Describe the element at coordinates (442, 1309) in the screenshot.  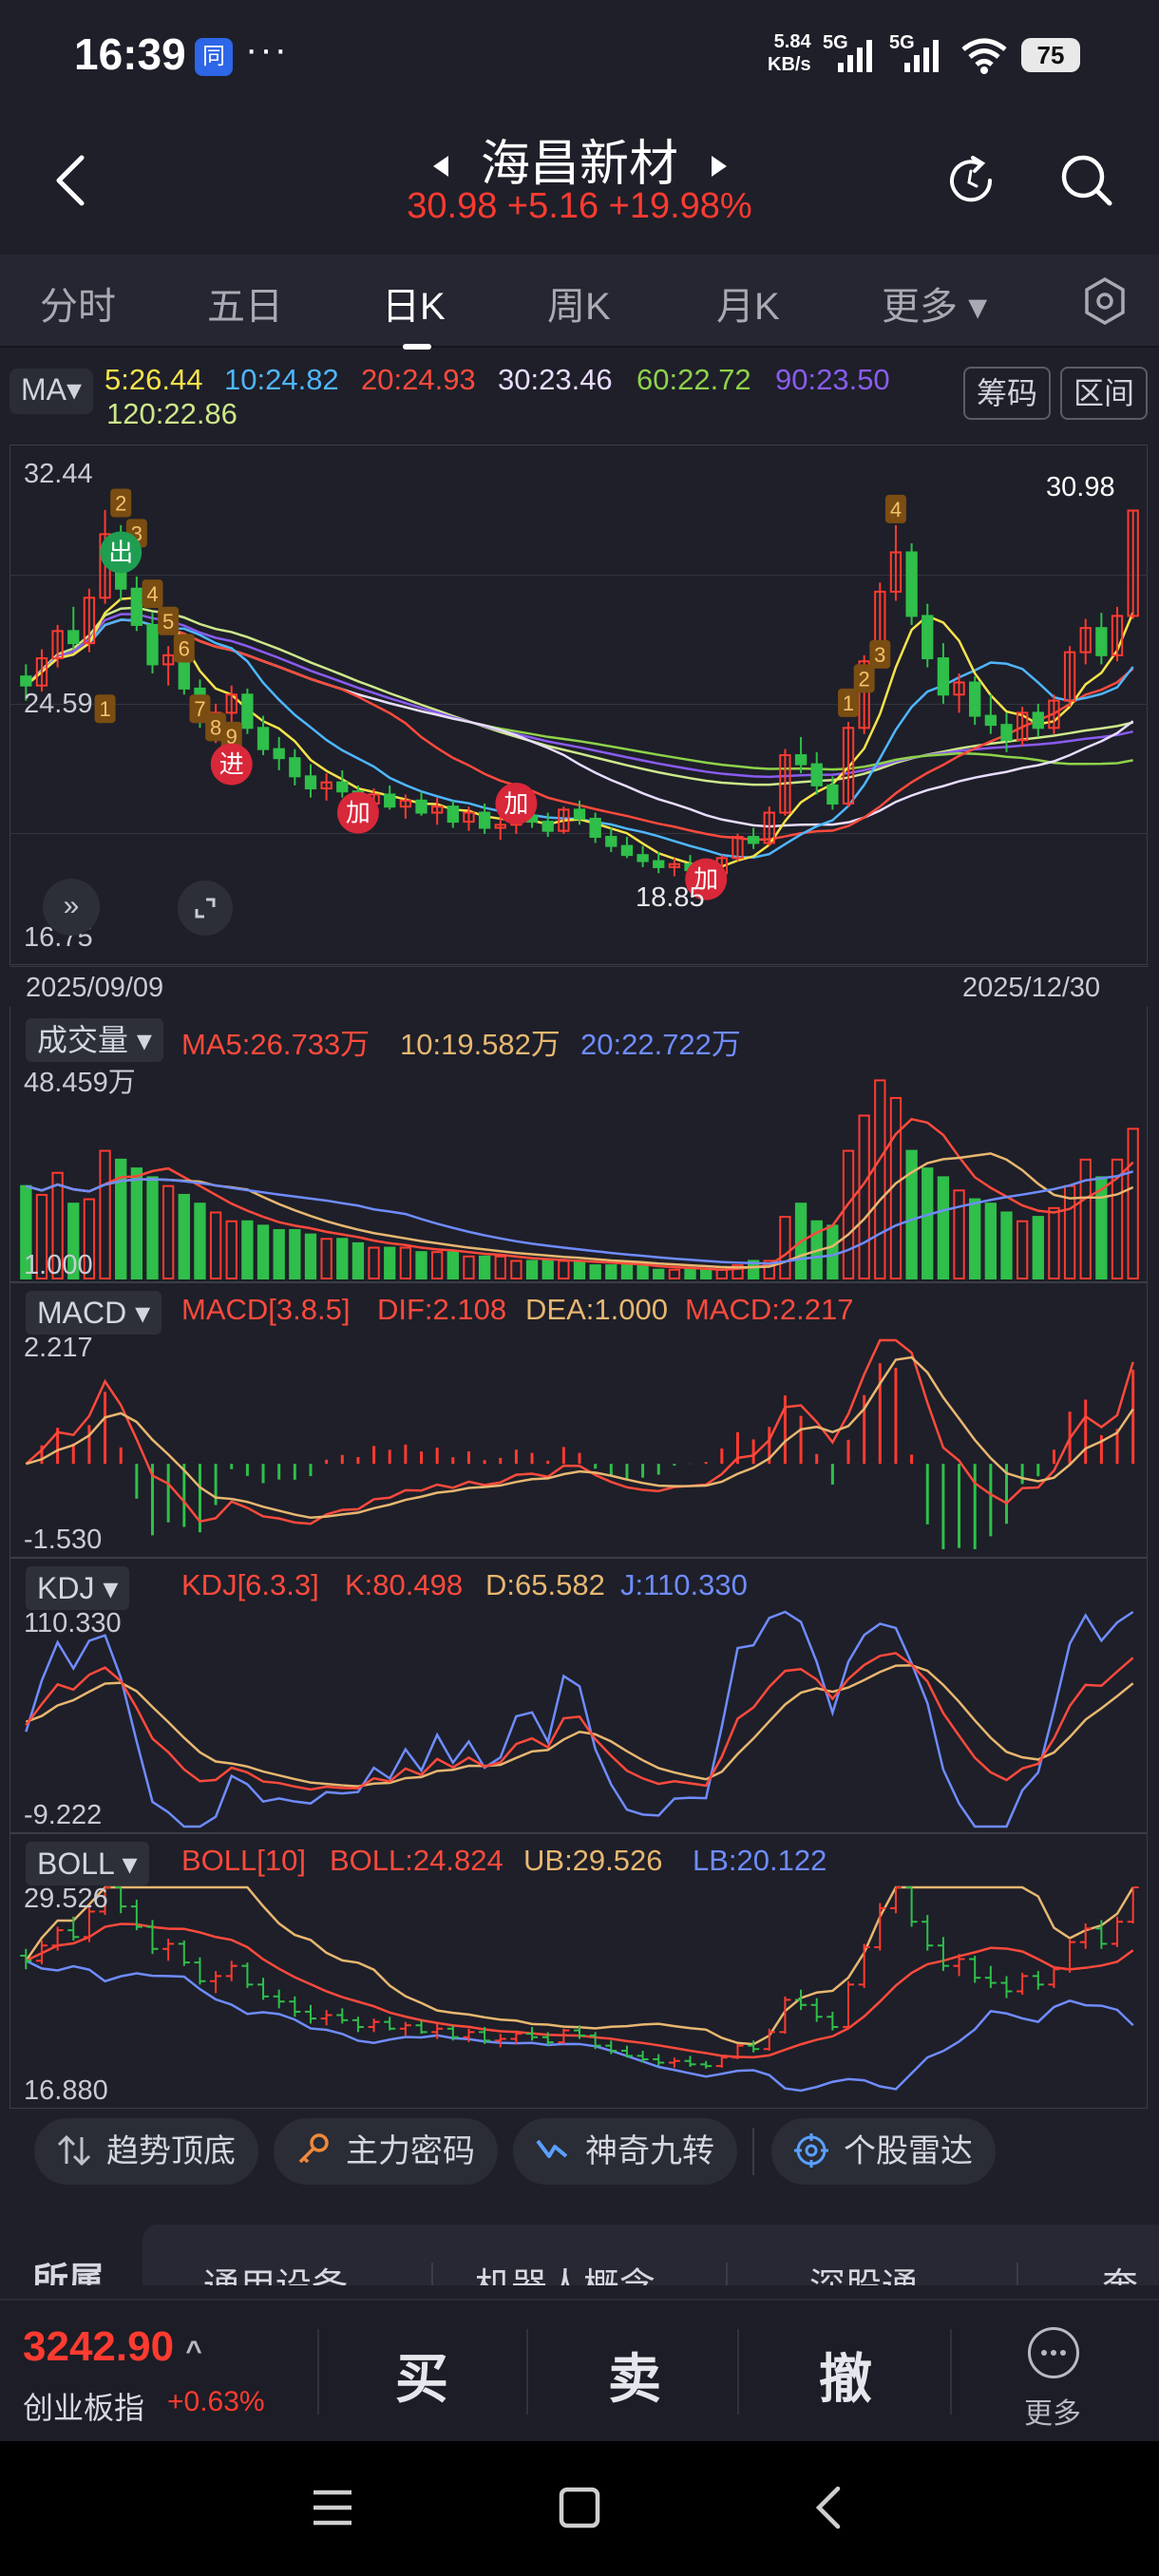
I see `macd-dif: DIF:2.108` at that location.